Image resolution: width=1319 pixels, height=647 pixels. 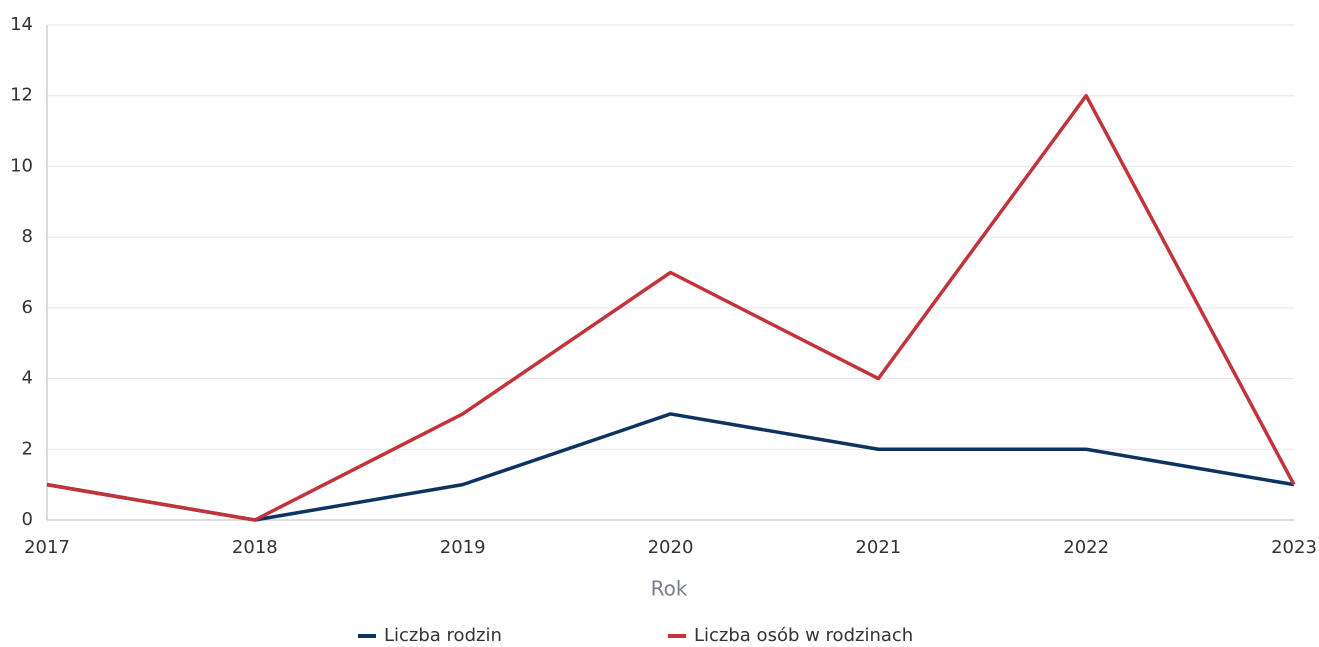 I want to click on x-tick-label: 2020, so click(x=671, y=547).